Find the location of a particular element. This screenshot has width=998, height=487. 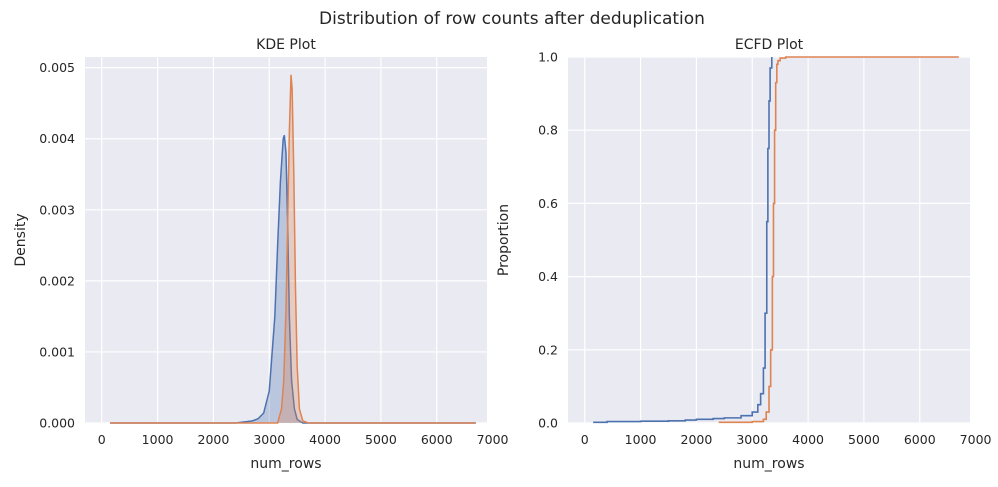

kde-x-tick-label: 0 is located at coordinates (102, 439).